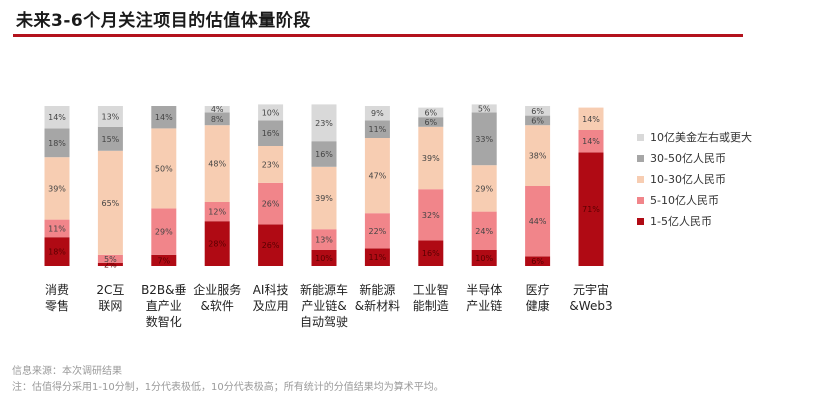 This screenshot has width=817, height=401. Describe the element at coordinates (110, 290) in the screenshot. I see `category-label: 2C互` at that location.